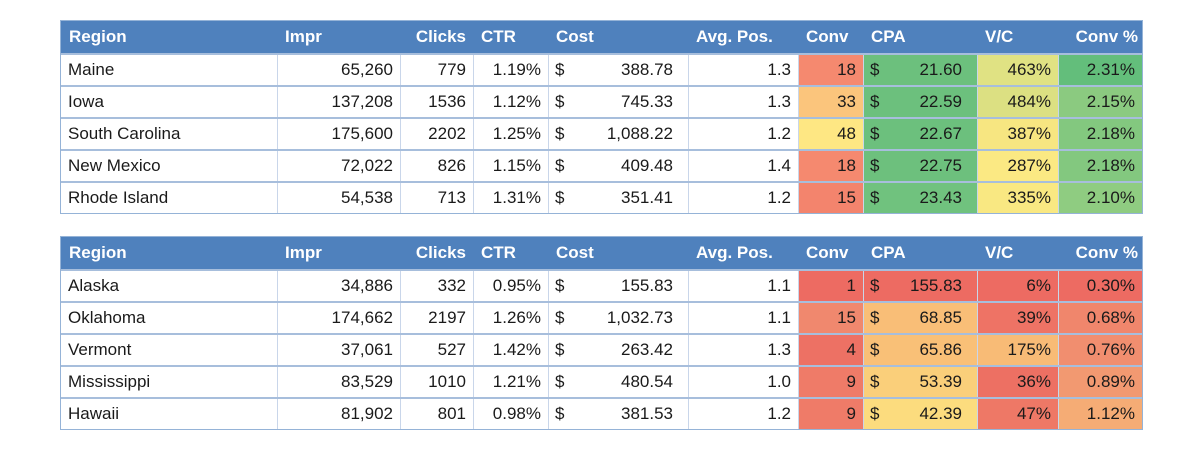 The height and width of the screenshot is (450, 1200). What do you see at coordinates (830, 382) in the screenshot?
I see `cell-conv: 9` at bounding box center [830, 382].